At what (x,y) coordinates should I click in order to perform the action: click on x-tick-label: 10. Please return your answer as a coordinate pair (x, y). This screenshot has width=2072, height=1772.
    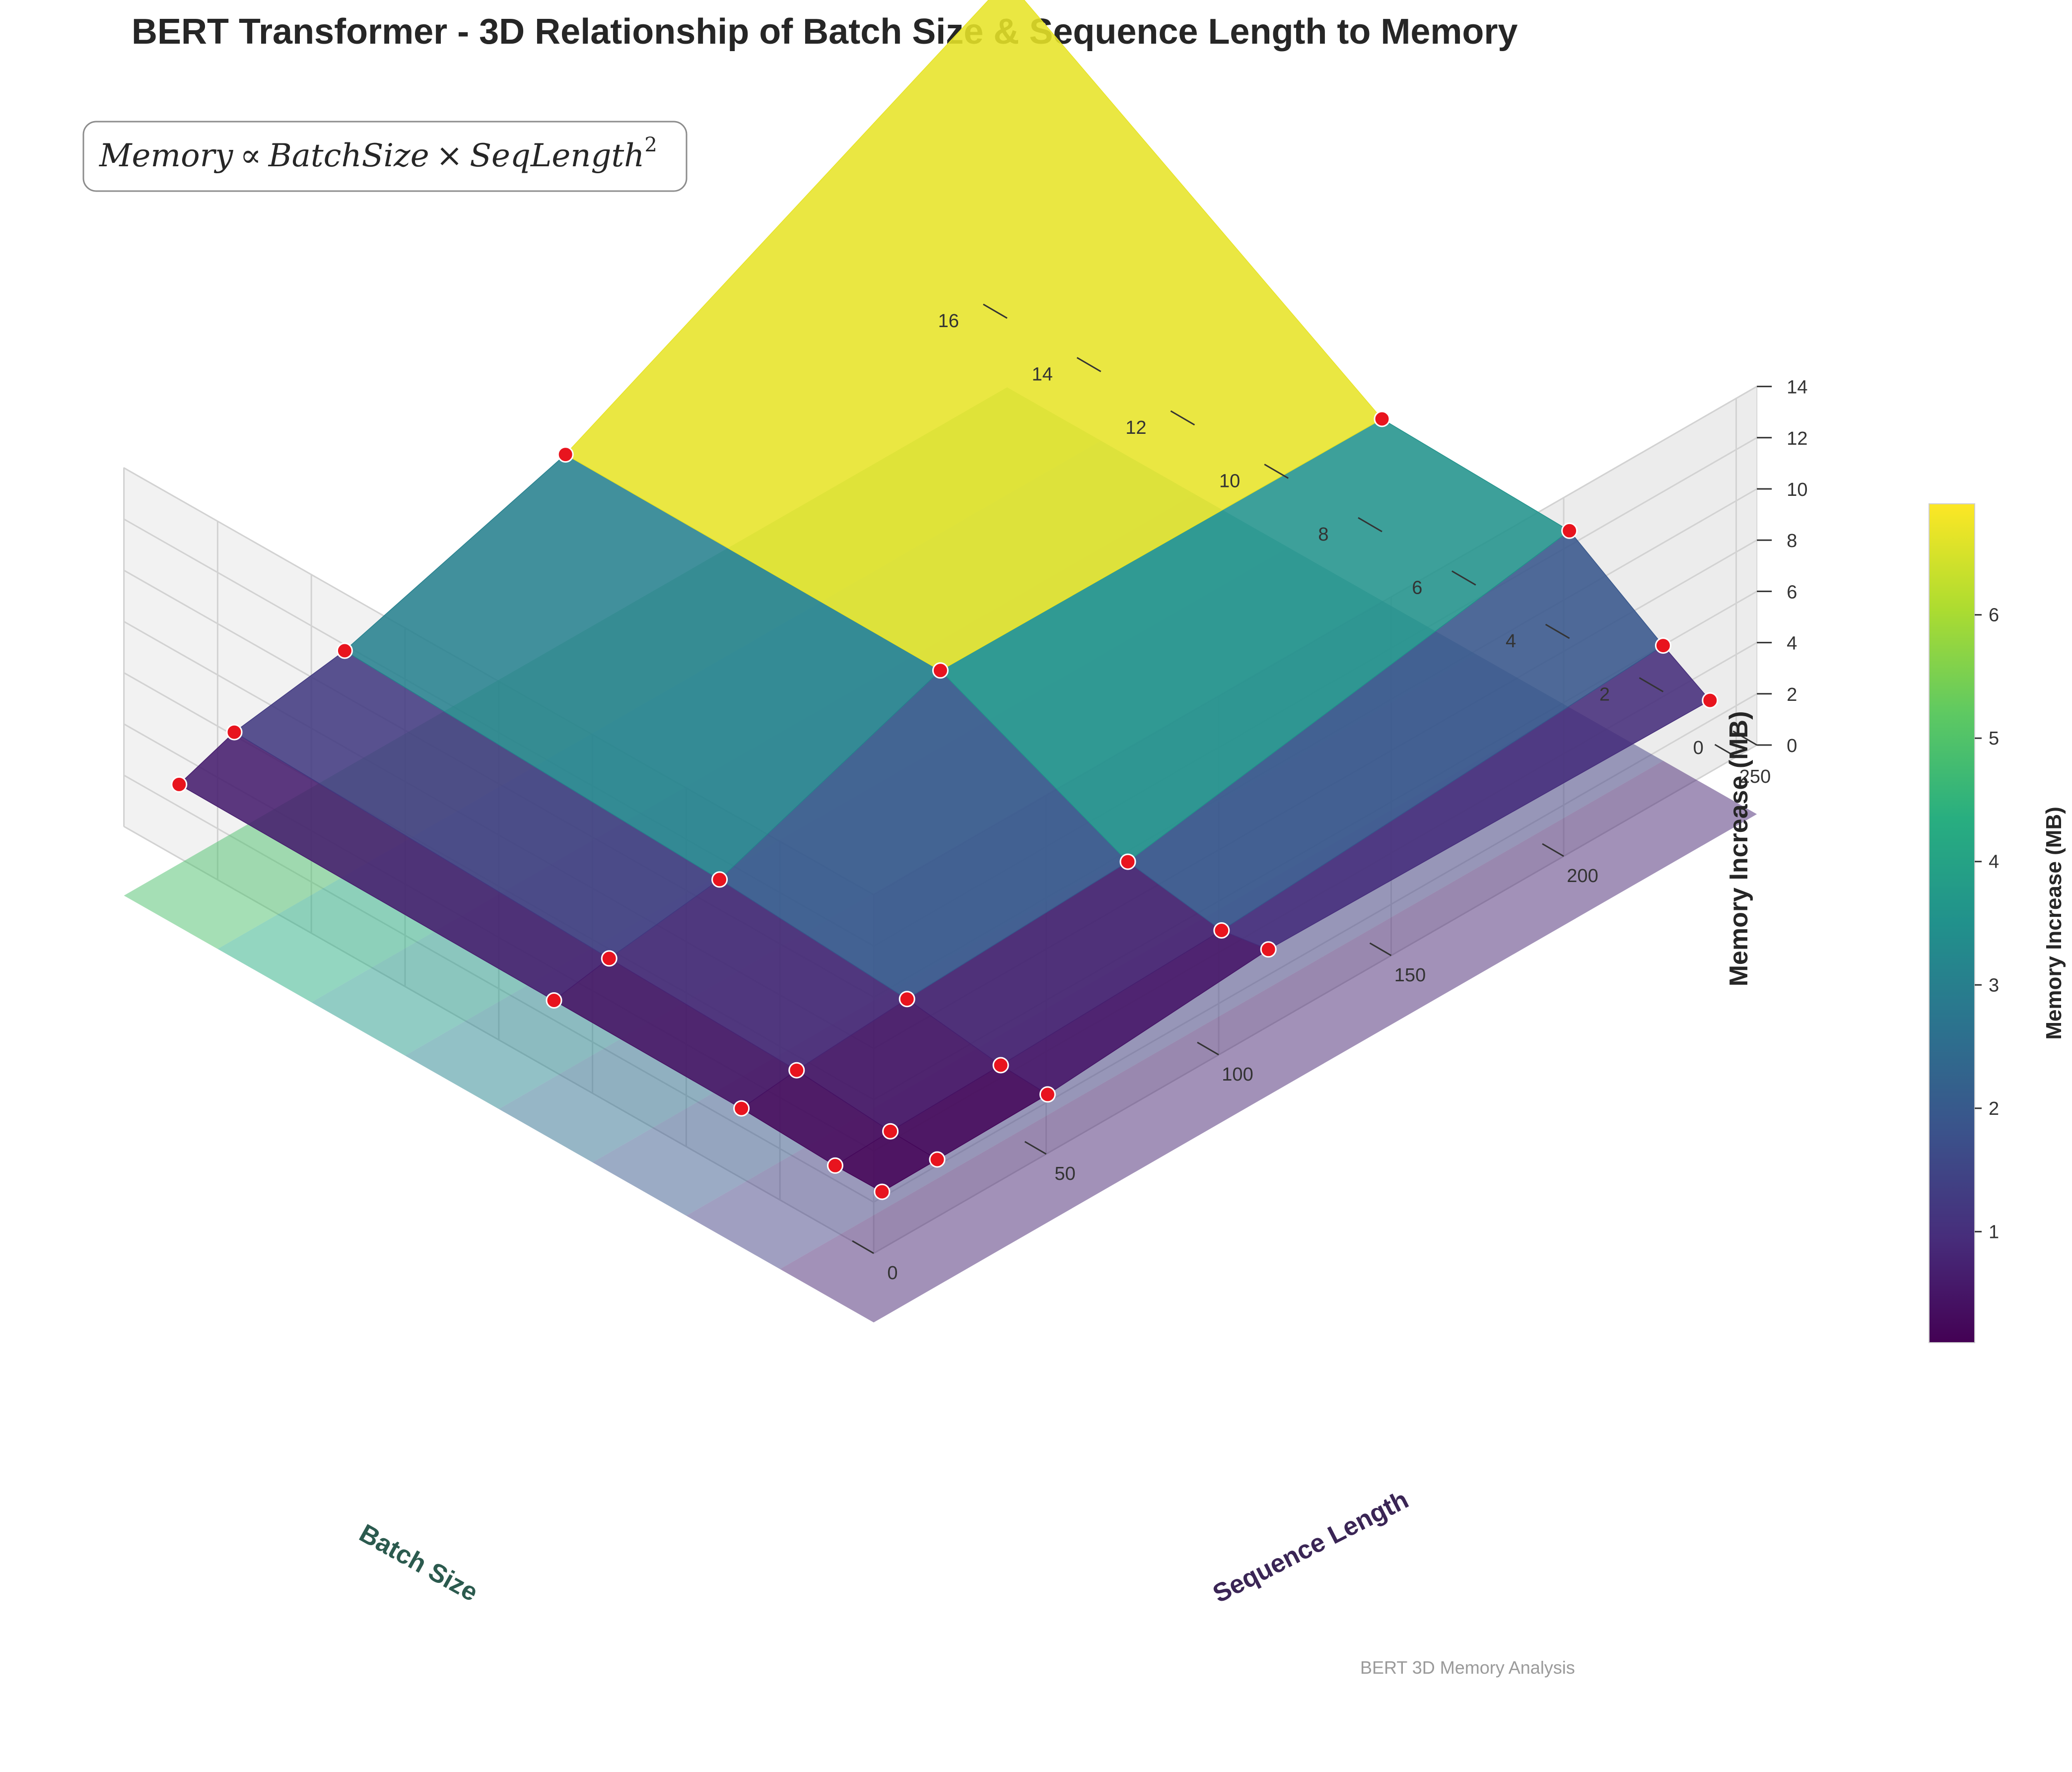
    Looking at the image, I should click on (1229, 481).